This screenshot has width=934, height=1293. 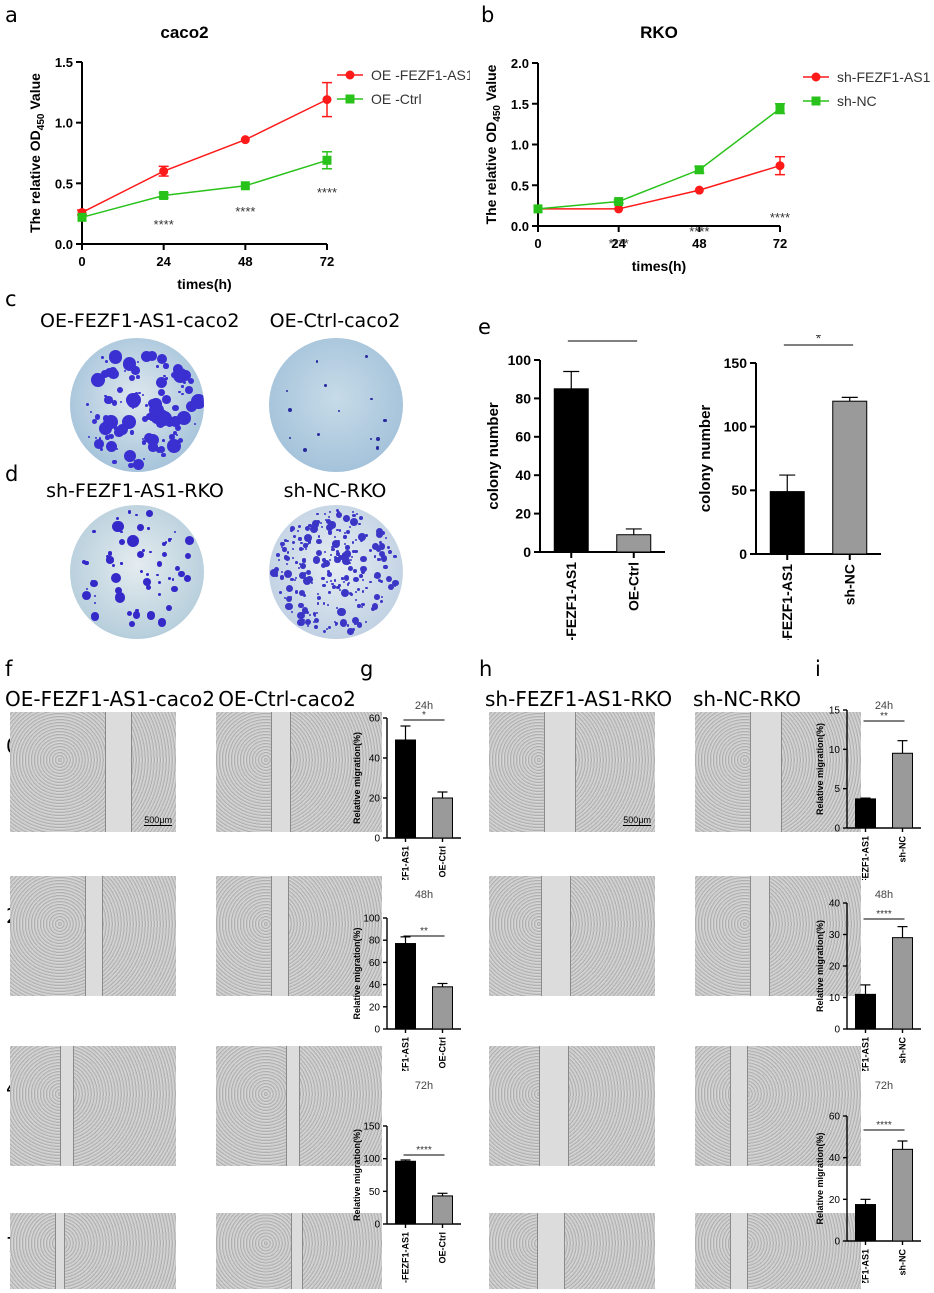 What do you see at coordinates (443, 1053) in the screenshot?
I see `x-tick-label: OE-Ctrl` at bounding box center [443, 1053].